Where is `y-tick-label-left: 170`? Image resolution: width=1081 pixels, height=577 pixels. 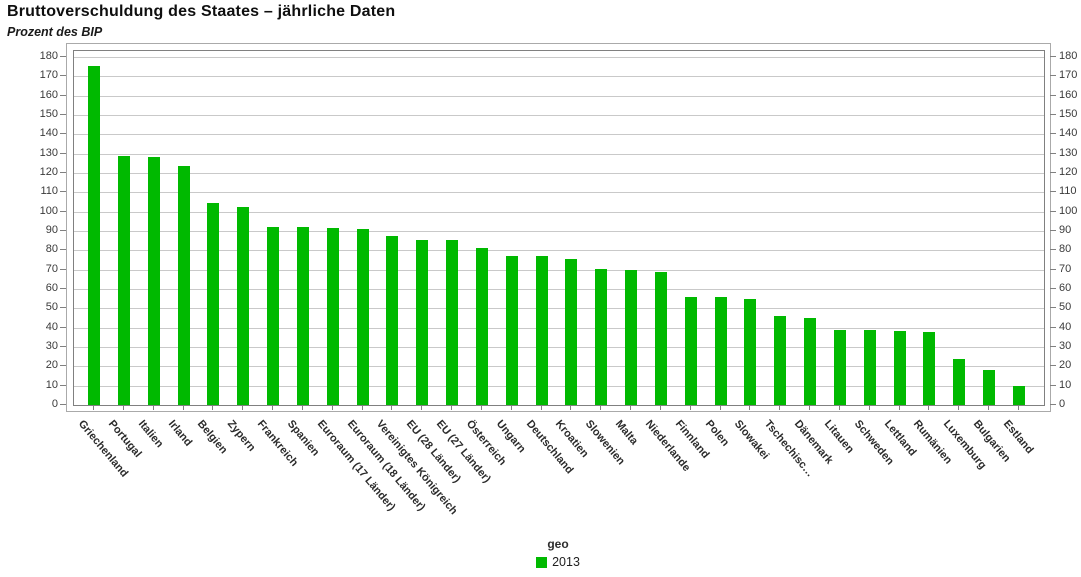
y-tick-label-left: 170 is located at coordinates (48, 75).